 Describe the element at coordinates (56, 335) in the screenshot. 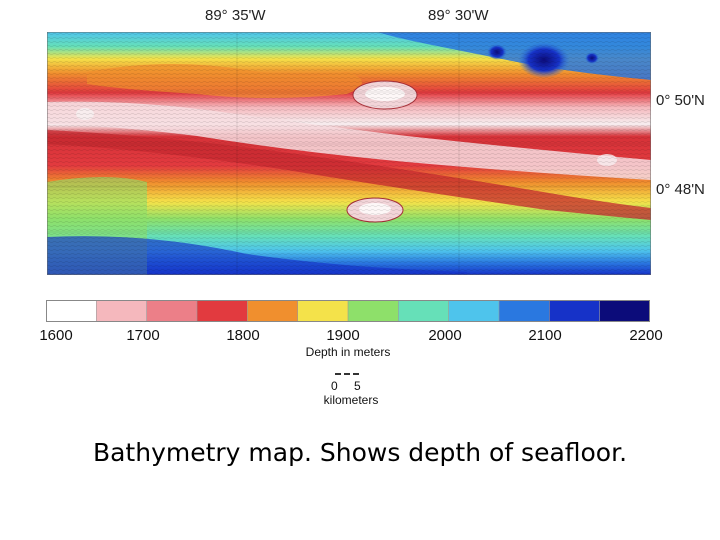

I see `depth-tick-label: 1600` at that location.